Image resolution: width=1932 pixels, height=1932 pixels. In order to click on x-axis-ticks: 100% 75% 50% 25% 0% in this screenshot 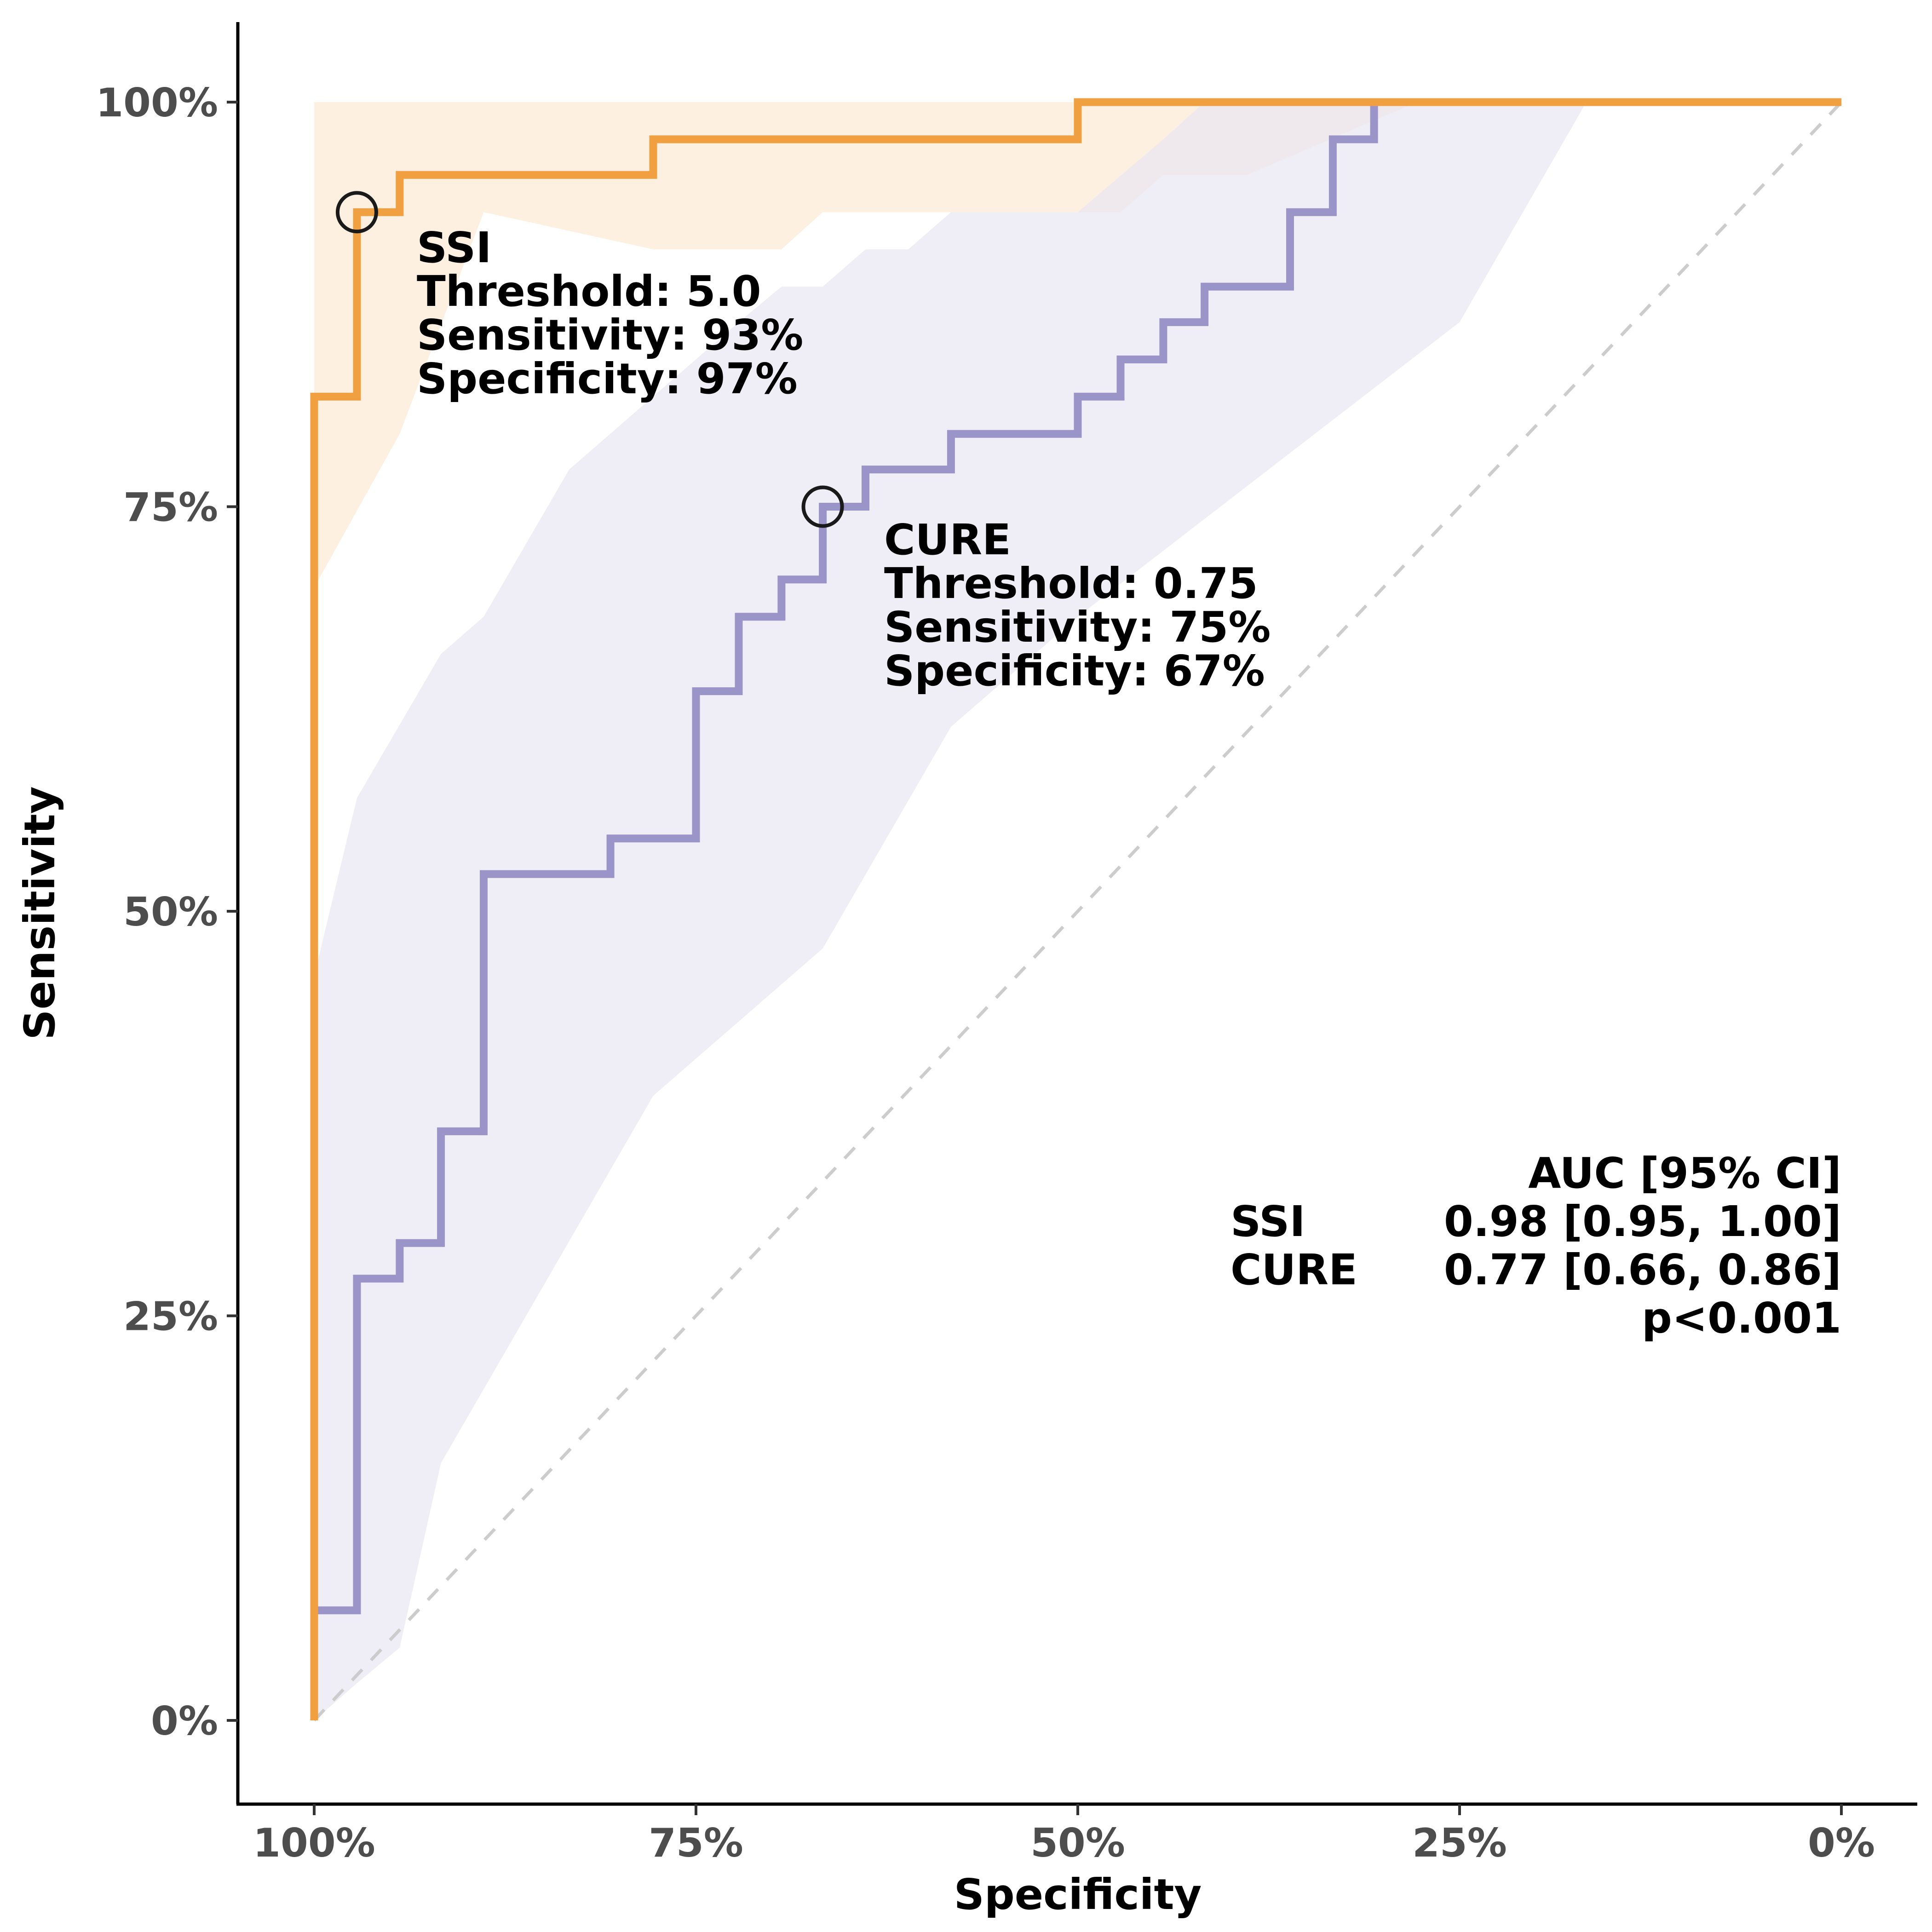, I will do `click(1064, 1835)`.